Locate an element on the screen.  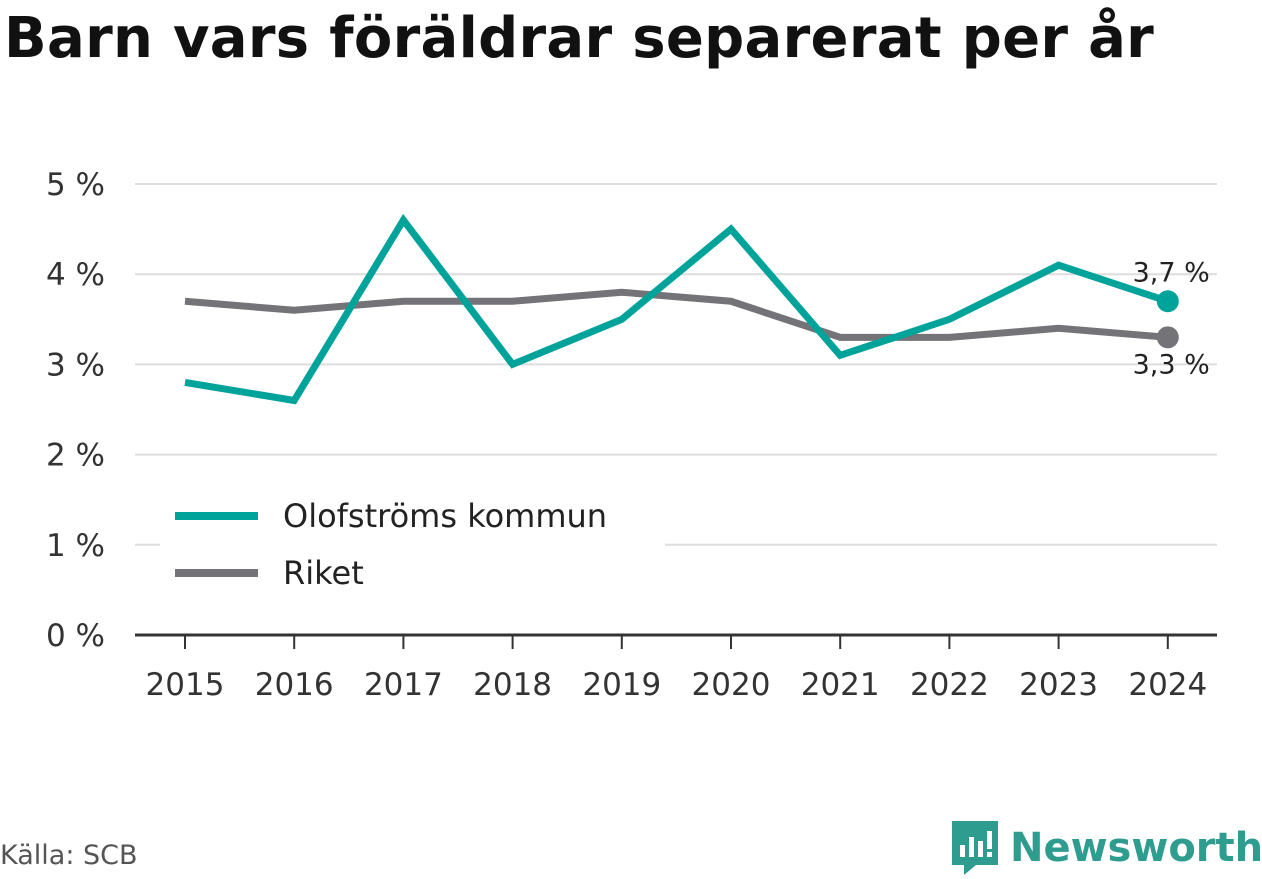
x-tick-label: 2015 is located at coordinates (185, 685).